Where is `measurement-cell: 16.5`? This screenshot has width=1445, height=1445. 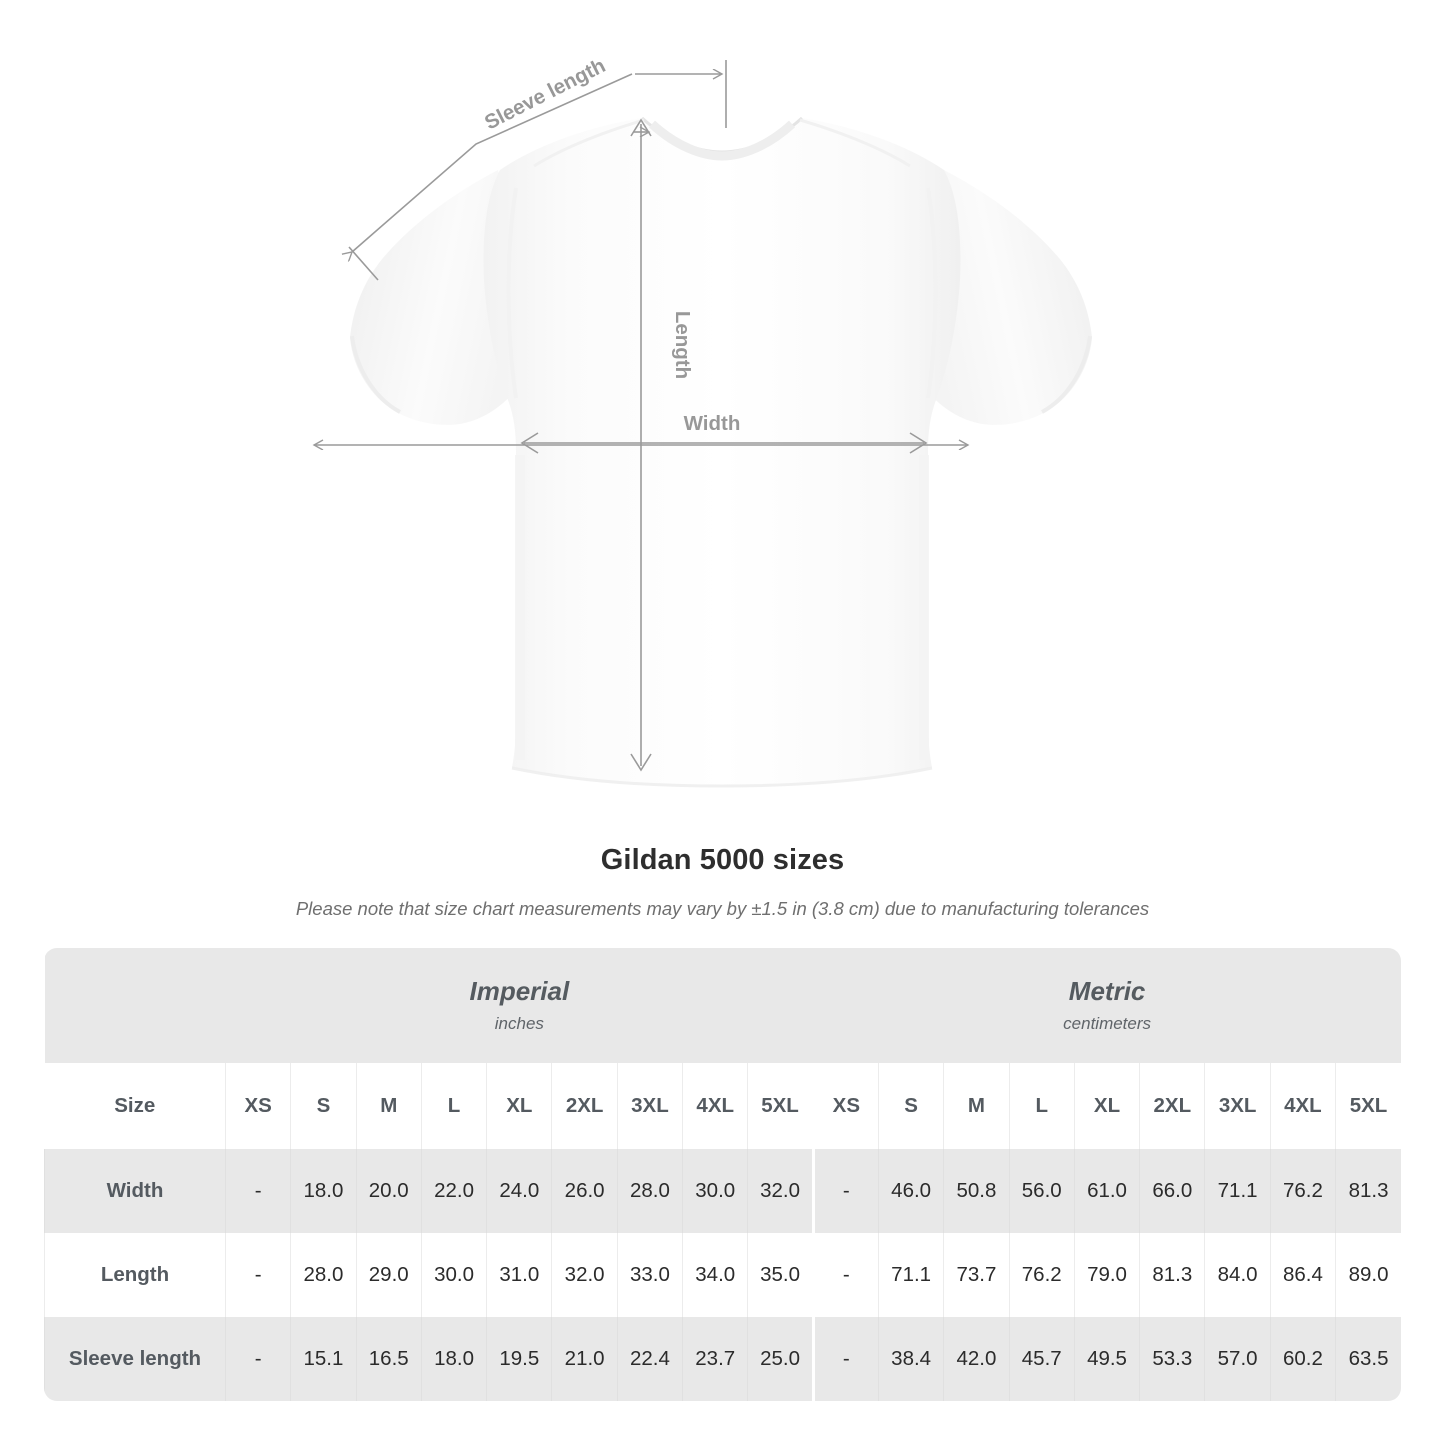 measurement-cell: 16.5 is located at coordinates (388, 1359).